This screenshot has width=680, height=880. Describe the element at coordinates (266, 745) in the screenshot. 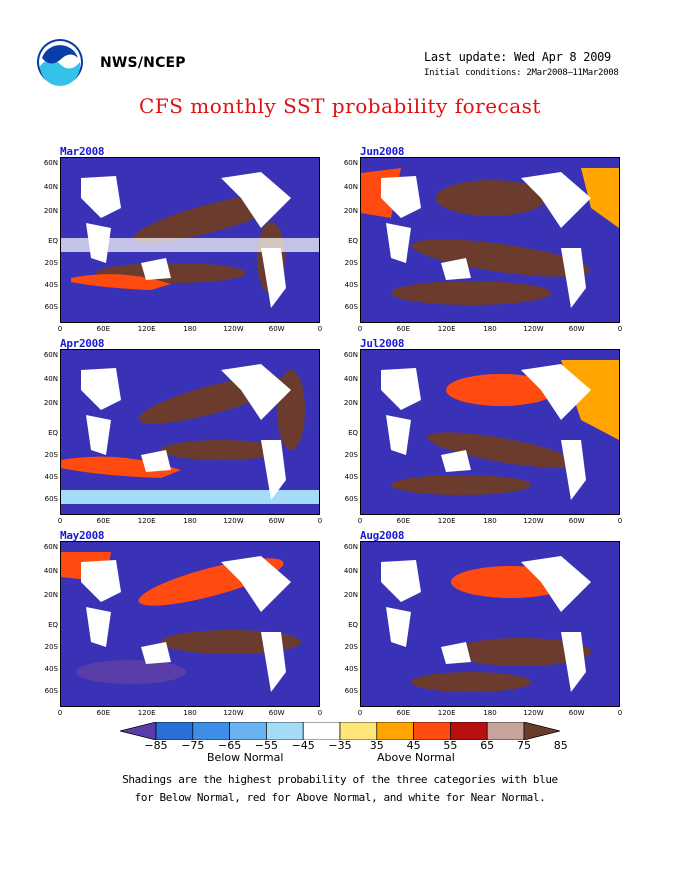

I see `colorbar-tick-label: −55` at that location.